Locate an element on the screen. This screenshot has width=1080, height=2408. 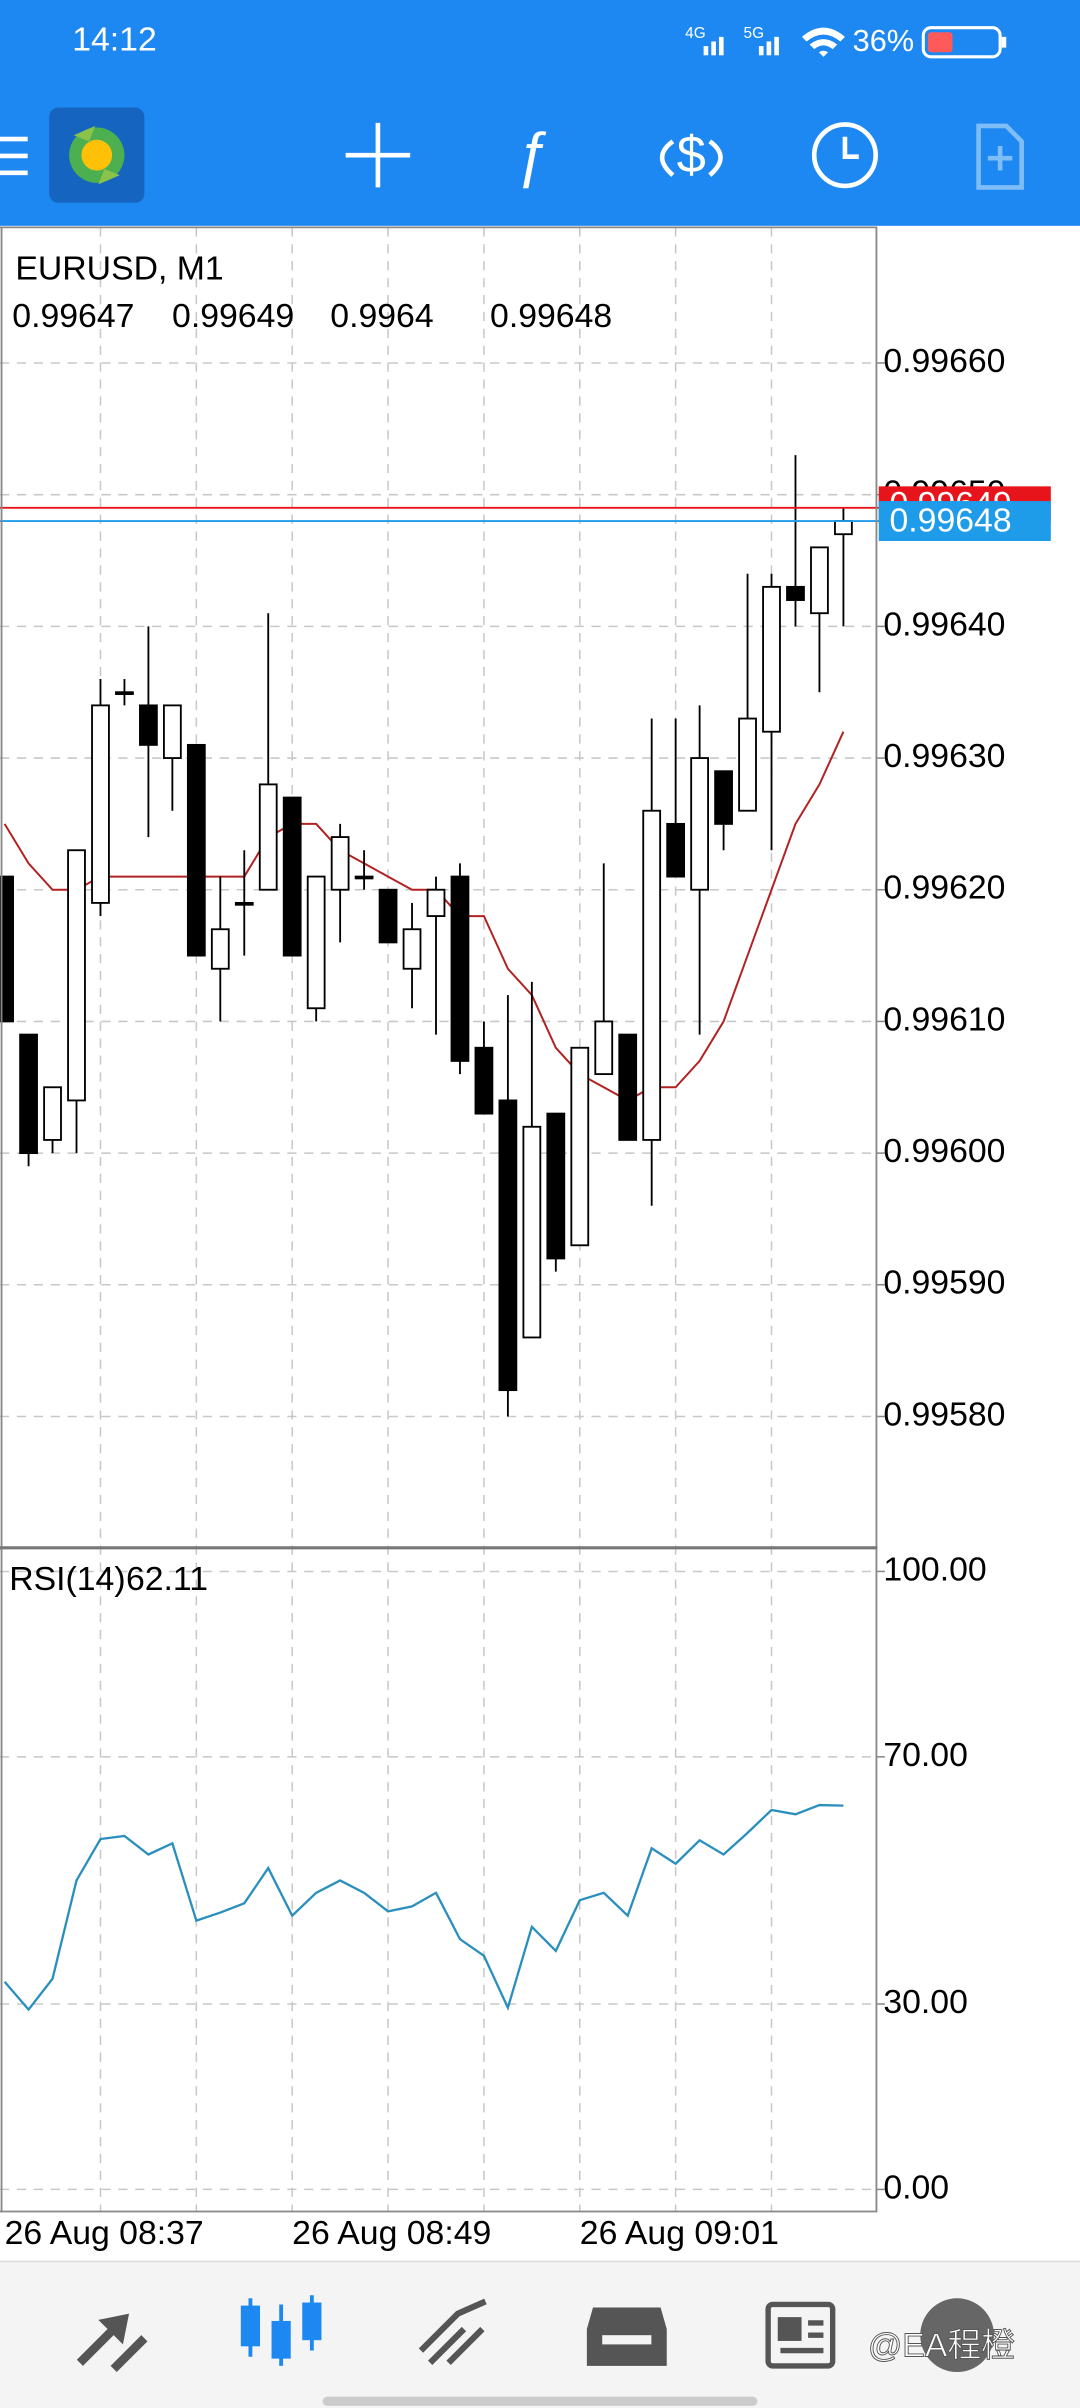
battery-icon is located at coordinates (964, 42).